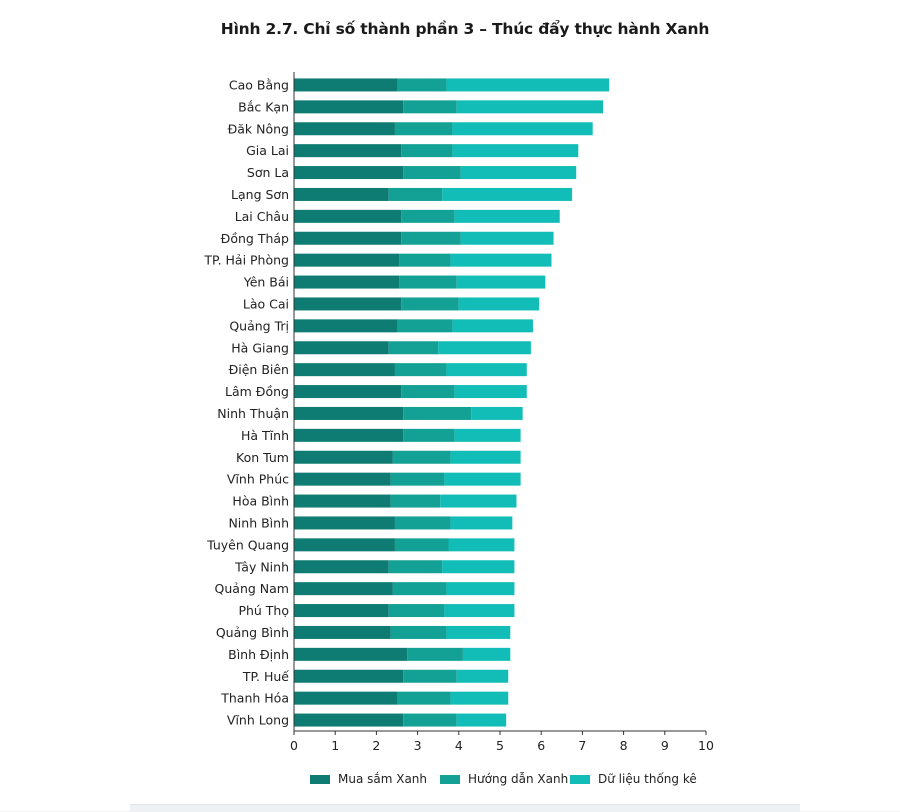  I want to click on bar-segment-huong-dan-xanh-ninh-thuan, so click(437, 413).